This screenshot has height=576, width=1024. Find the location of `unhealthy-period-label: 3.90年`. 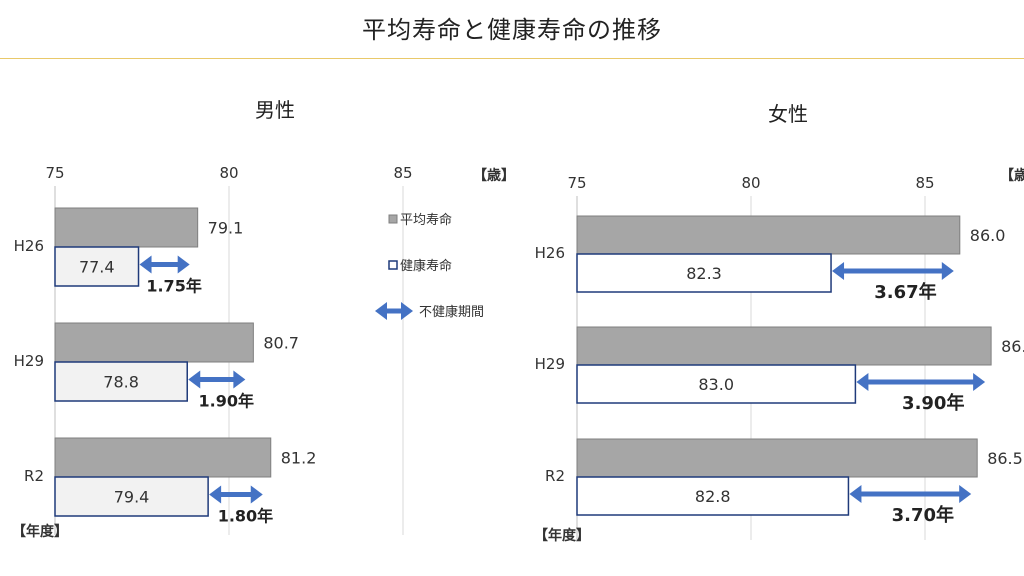

unhealthy-period-label: 3.90年 is located at coordinates (933, 403).